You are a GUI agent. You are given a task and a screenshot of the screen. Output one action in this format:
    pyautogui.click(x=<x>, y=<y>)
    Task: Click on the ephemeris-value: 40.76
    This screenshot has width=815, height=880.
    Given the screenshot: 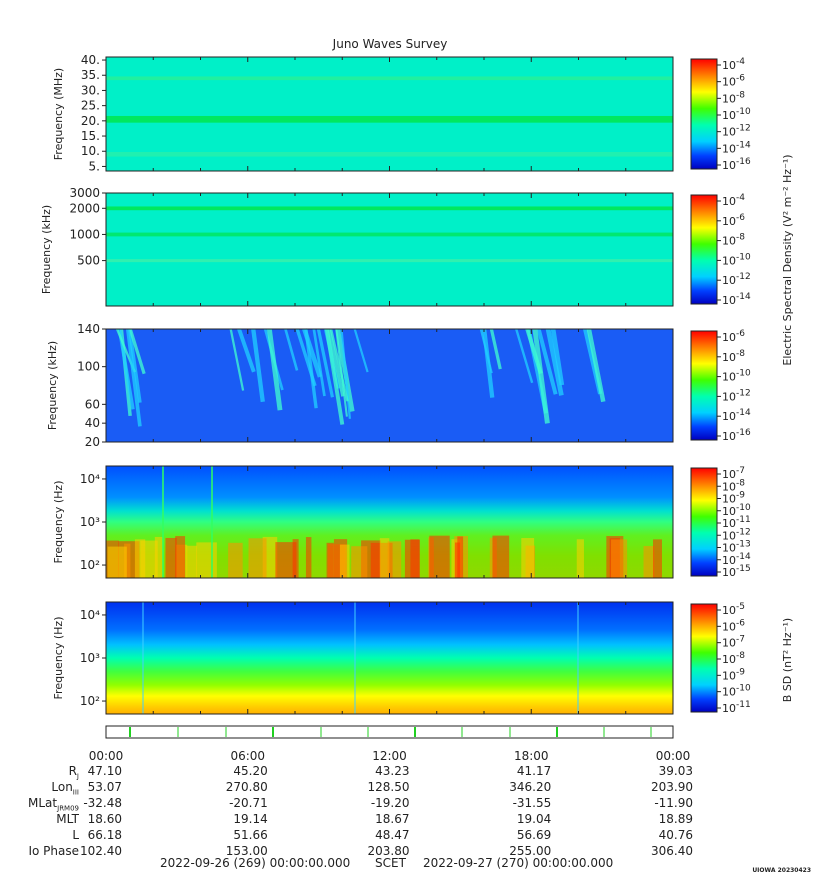 What is the action you would take?
    pyautogui.click(x=675, y=835)
    